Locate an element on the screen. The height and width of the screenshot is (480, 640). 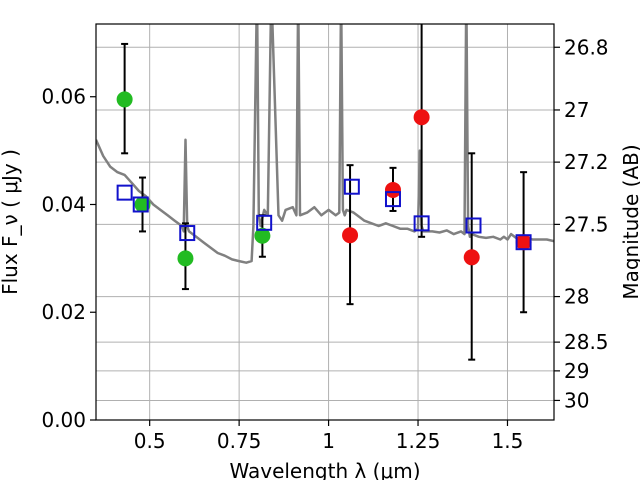
y2-axis-ticks: 26.8 27 27.2 27.5 28 28.5 29 30 is located at coordinates (581, 223).